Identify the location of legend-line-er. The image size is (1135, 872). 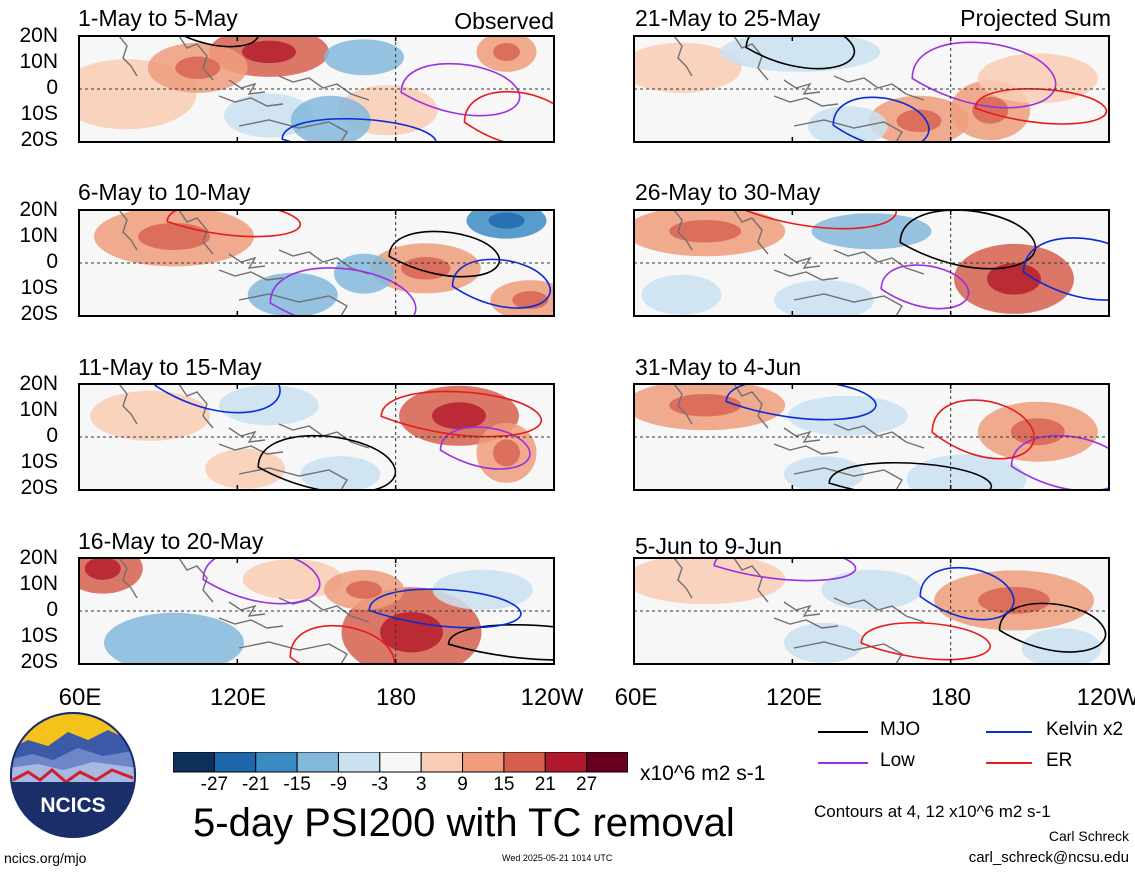
(1009, 763).